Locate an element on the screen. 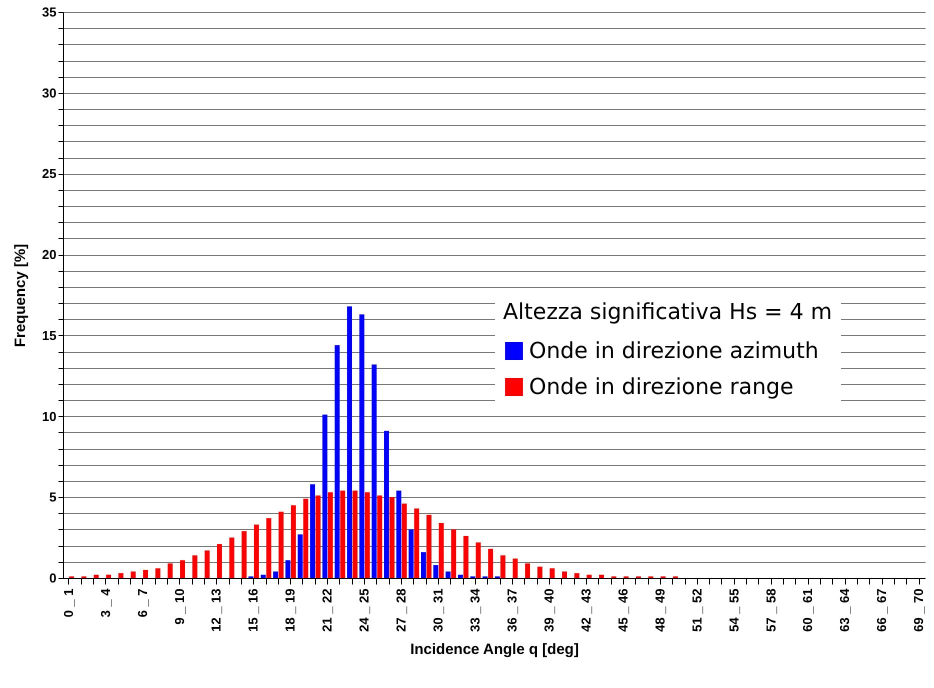  x-tick-label: 9 _ 10 is located at coordinates (179, 606).